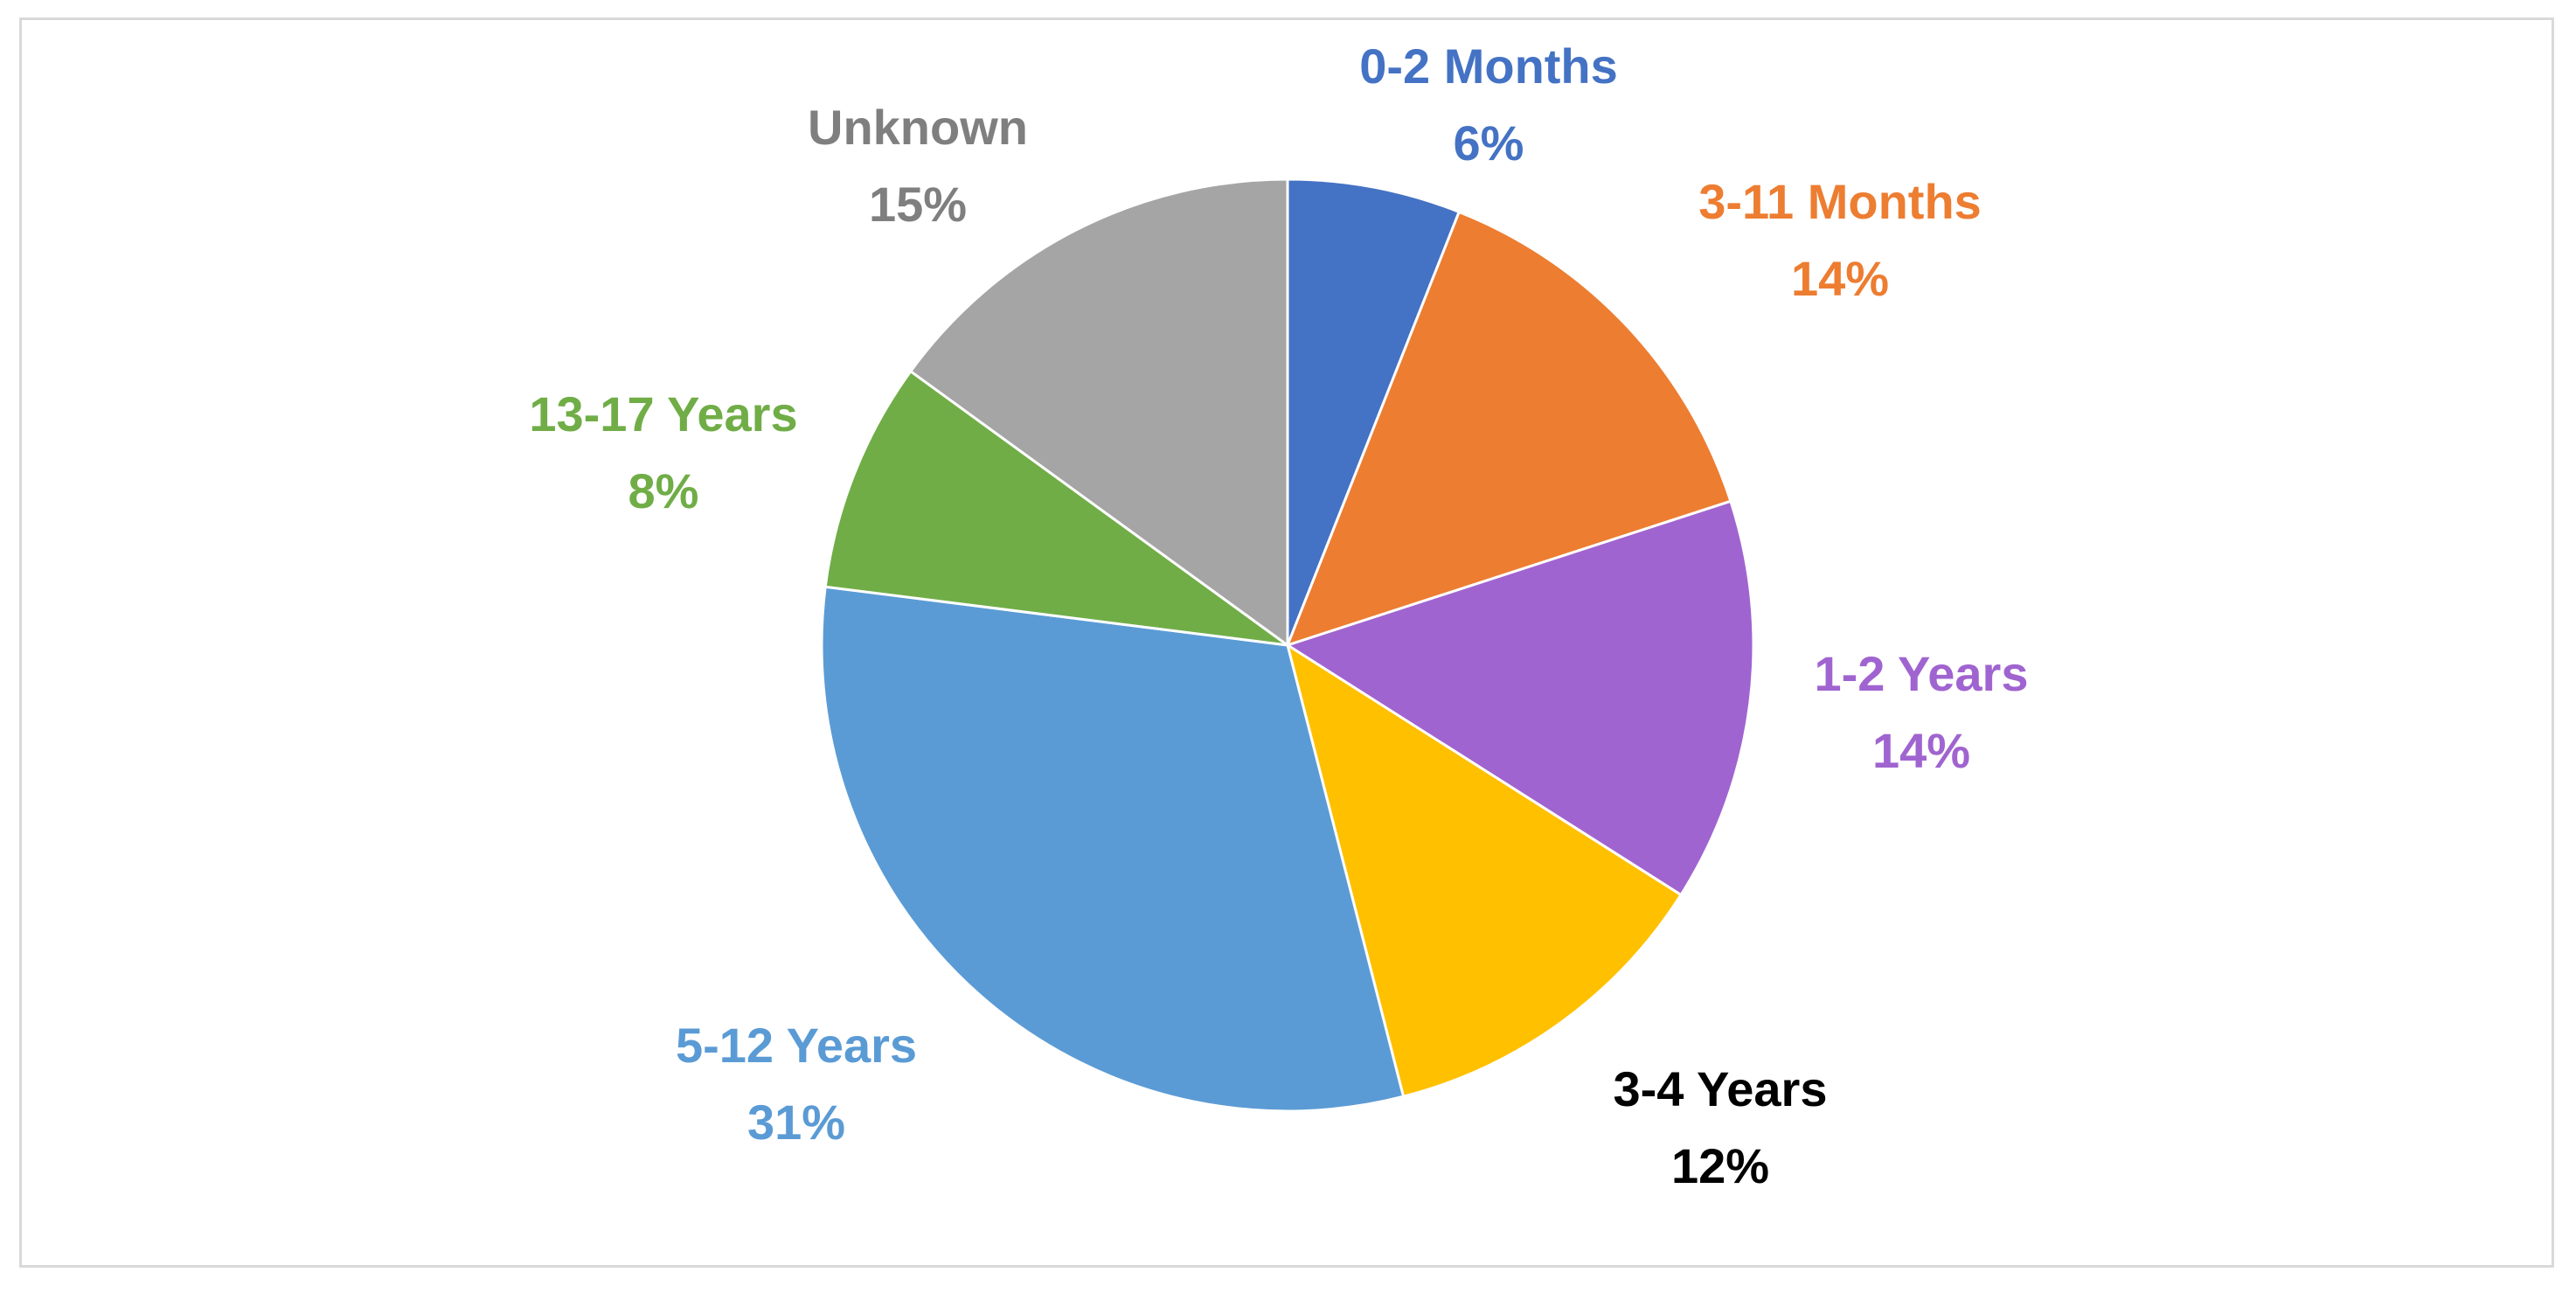 The height and width of the screenshot is (1293, 2576). Describe the element at coordinates (1721, 1088) in the screenshot. I see `data-label-category: 3-4 Years` at that location.